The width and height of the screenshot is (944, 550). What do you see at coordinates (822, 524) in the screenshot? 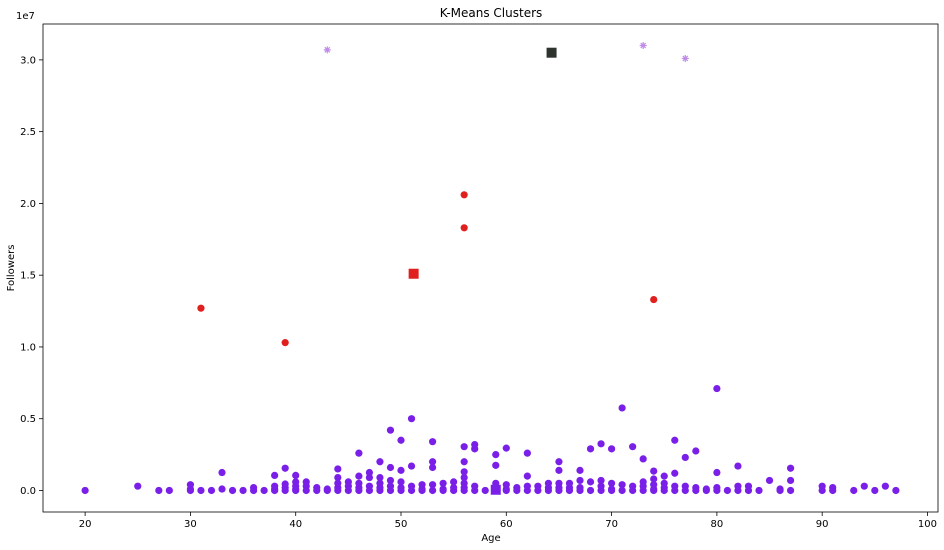
I see `x-tick-label: 90` at bounding box center [822, 524].